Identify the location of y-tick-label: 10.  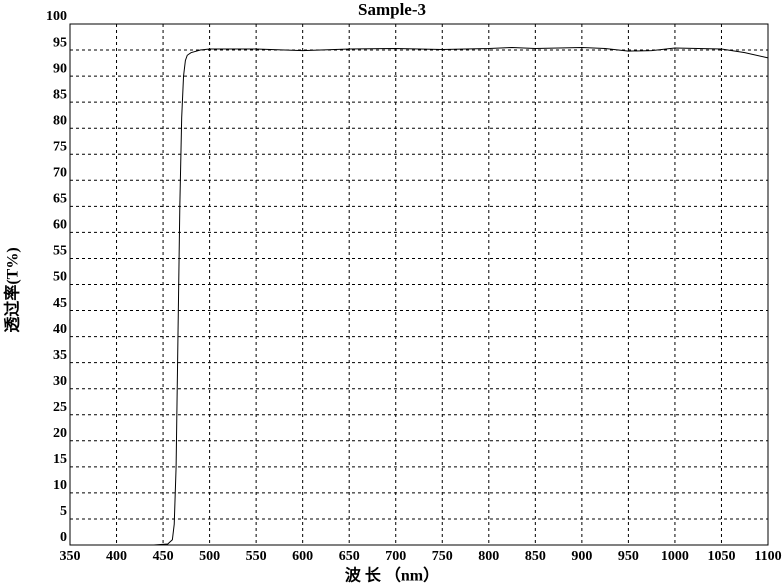
(60, 485).